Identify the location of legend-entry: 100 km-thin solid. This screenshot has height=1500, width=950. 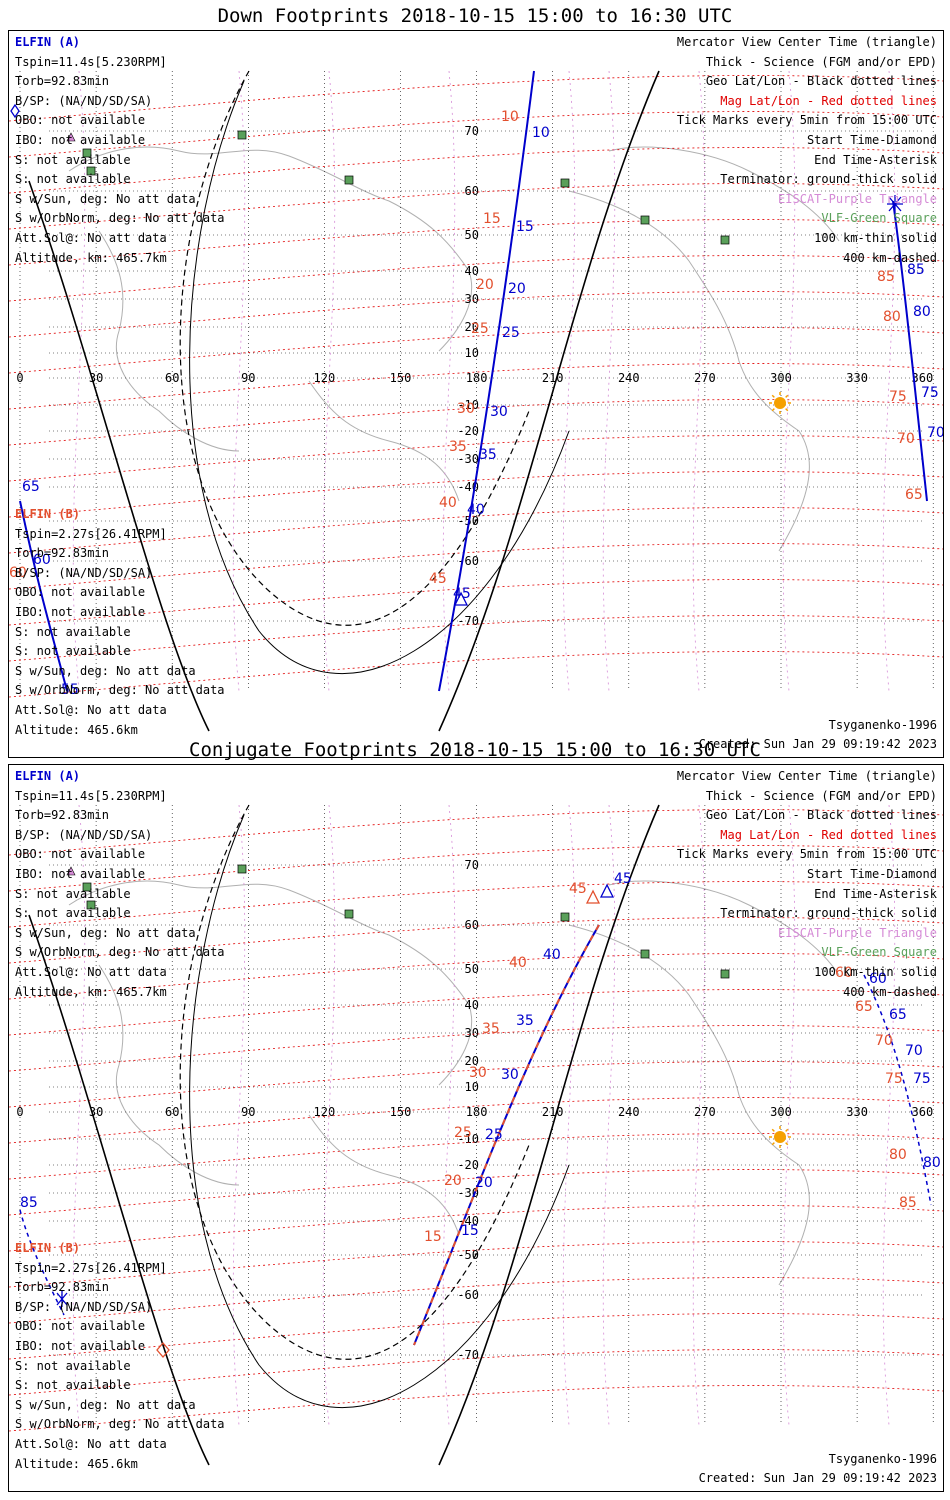
(875, 971).